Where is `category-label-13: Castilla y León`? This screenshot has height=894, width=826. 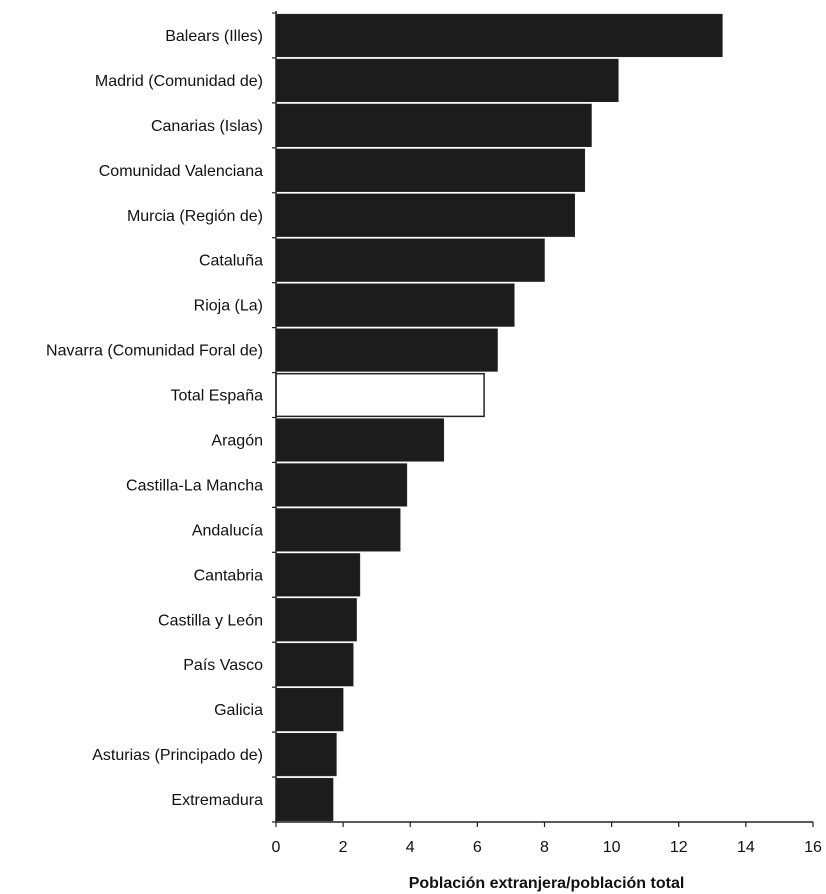 category-label-13: Castilla y León is located at coordinates (210, 620).